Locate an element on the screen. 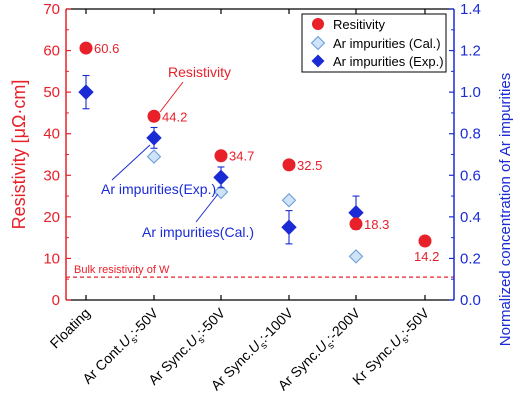  right-tick-label: 1.2 is located at coordinates (470, 51).